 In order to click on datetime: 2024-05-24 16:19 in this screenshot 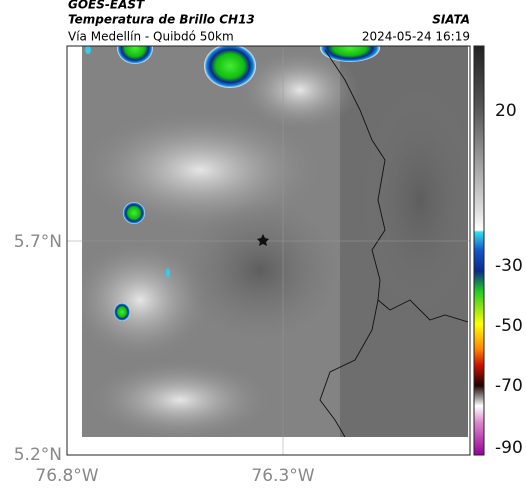, I will do `click(416, 37)`.